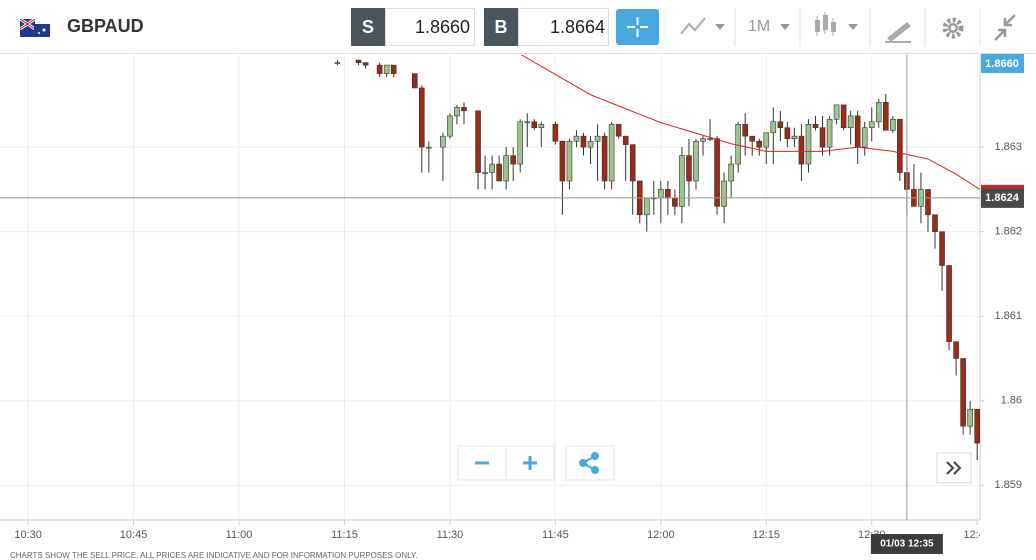 The width and height of the screenshot is (1036, 560). I want to click on flag-icon, so click(35, 28).